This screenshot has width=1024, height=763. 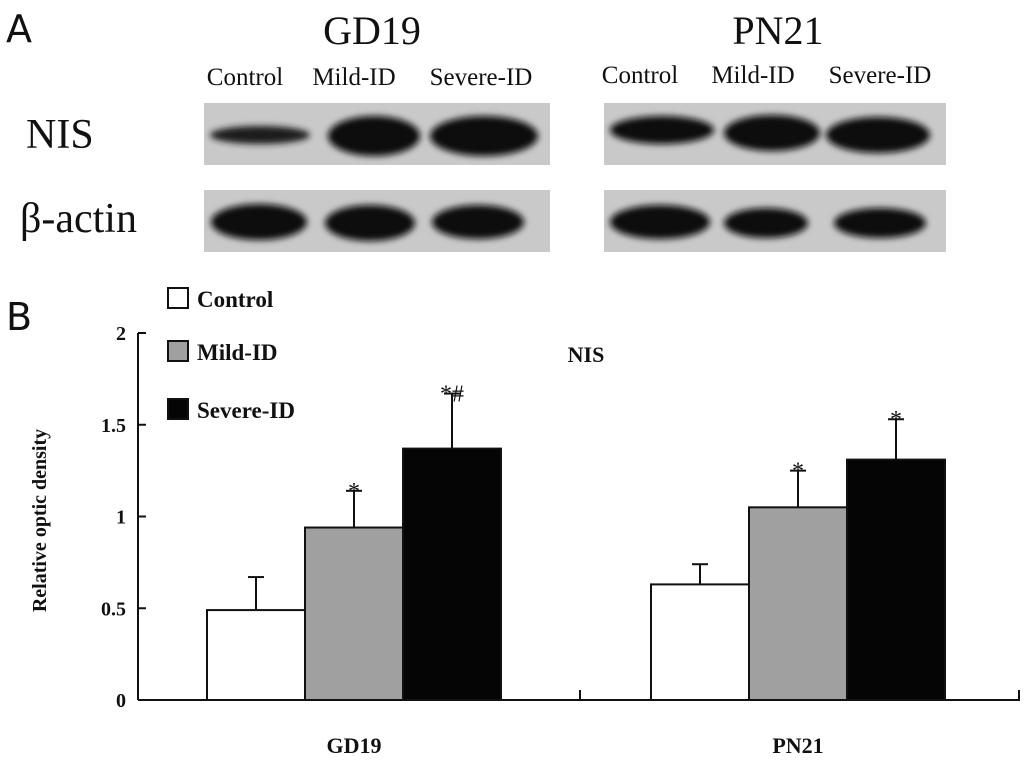 I want to click on lane-label-gd19-mild: Mild-ID, so click(x=353, y=77).